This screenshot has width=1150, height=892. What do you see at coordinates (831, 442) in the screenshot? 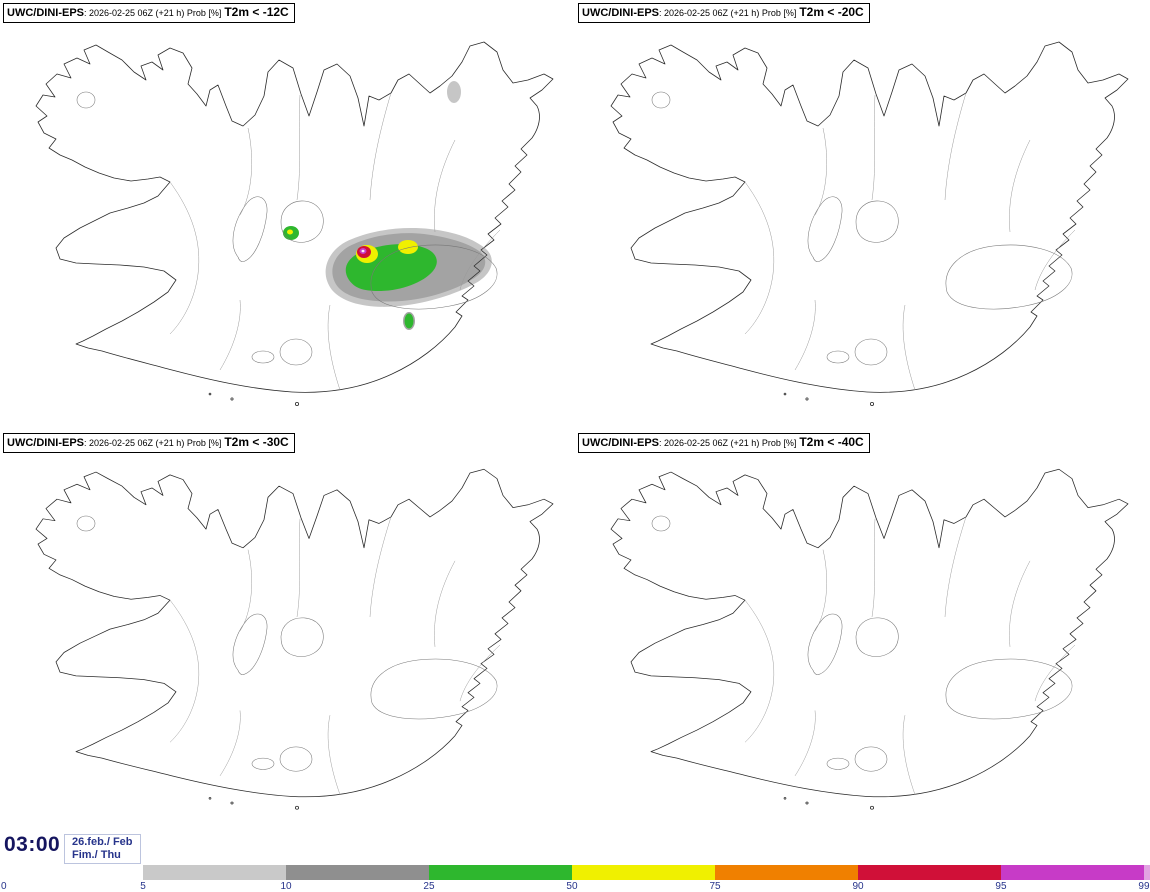
I see `threshold-label: T2m < -40C` at bounding box center [831, 442].